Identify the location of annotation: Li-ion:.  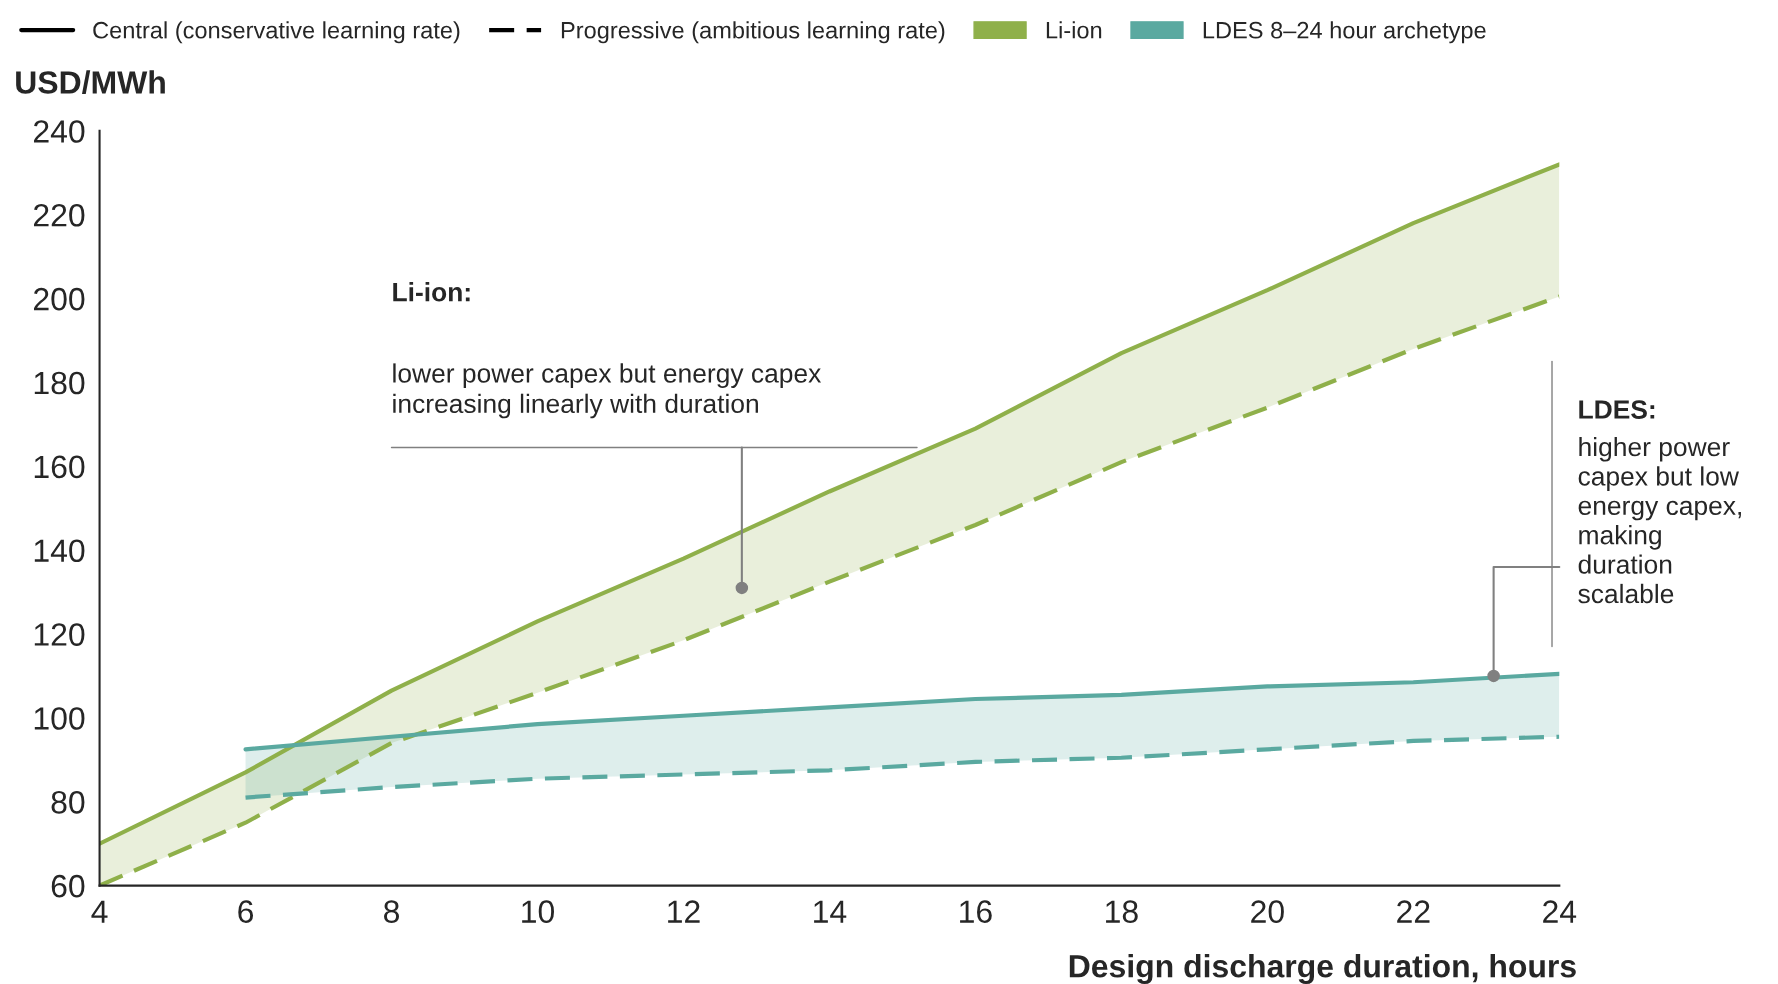
(431, 292).